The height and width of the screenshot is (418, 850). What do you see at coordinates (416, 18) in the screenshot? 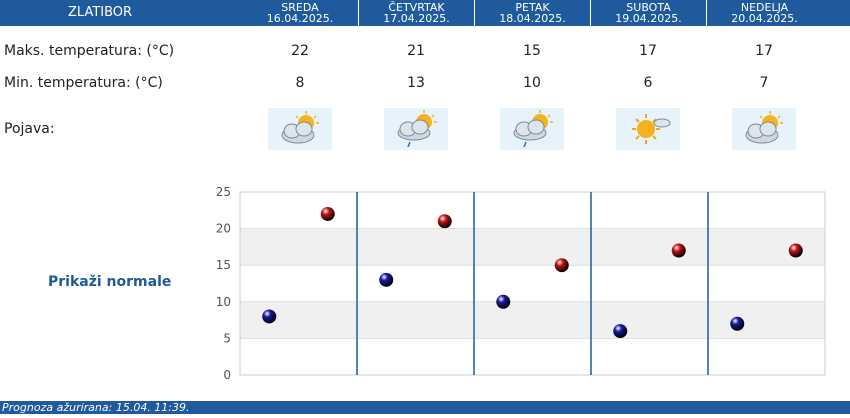
I see `day-date: 17.04.2025.` at bounding box center [416, 18].